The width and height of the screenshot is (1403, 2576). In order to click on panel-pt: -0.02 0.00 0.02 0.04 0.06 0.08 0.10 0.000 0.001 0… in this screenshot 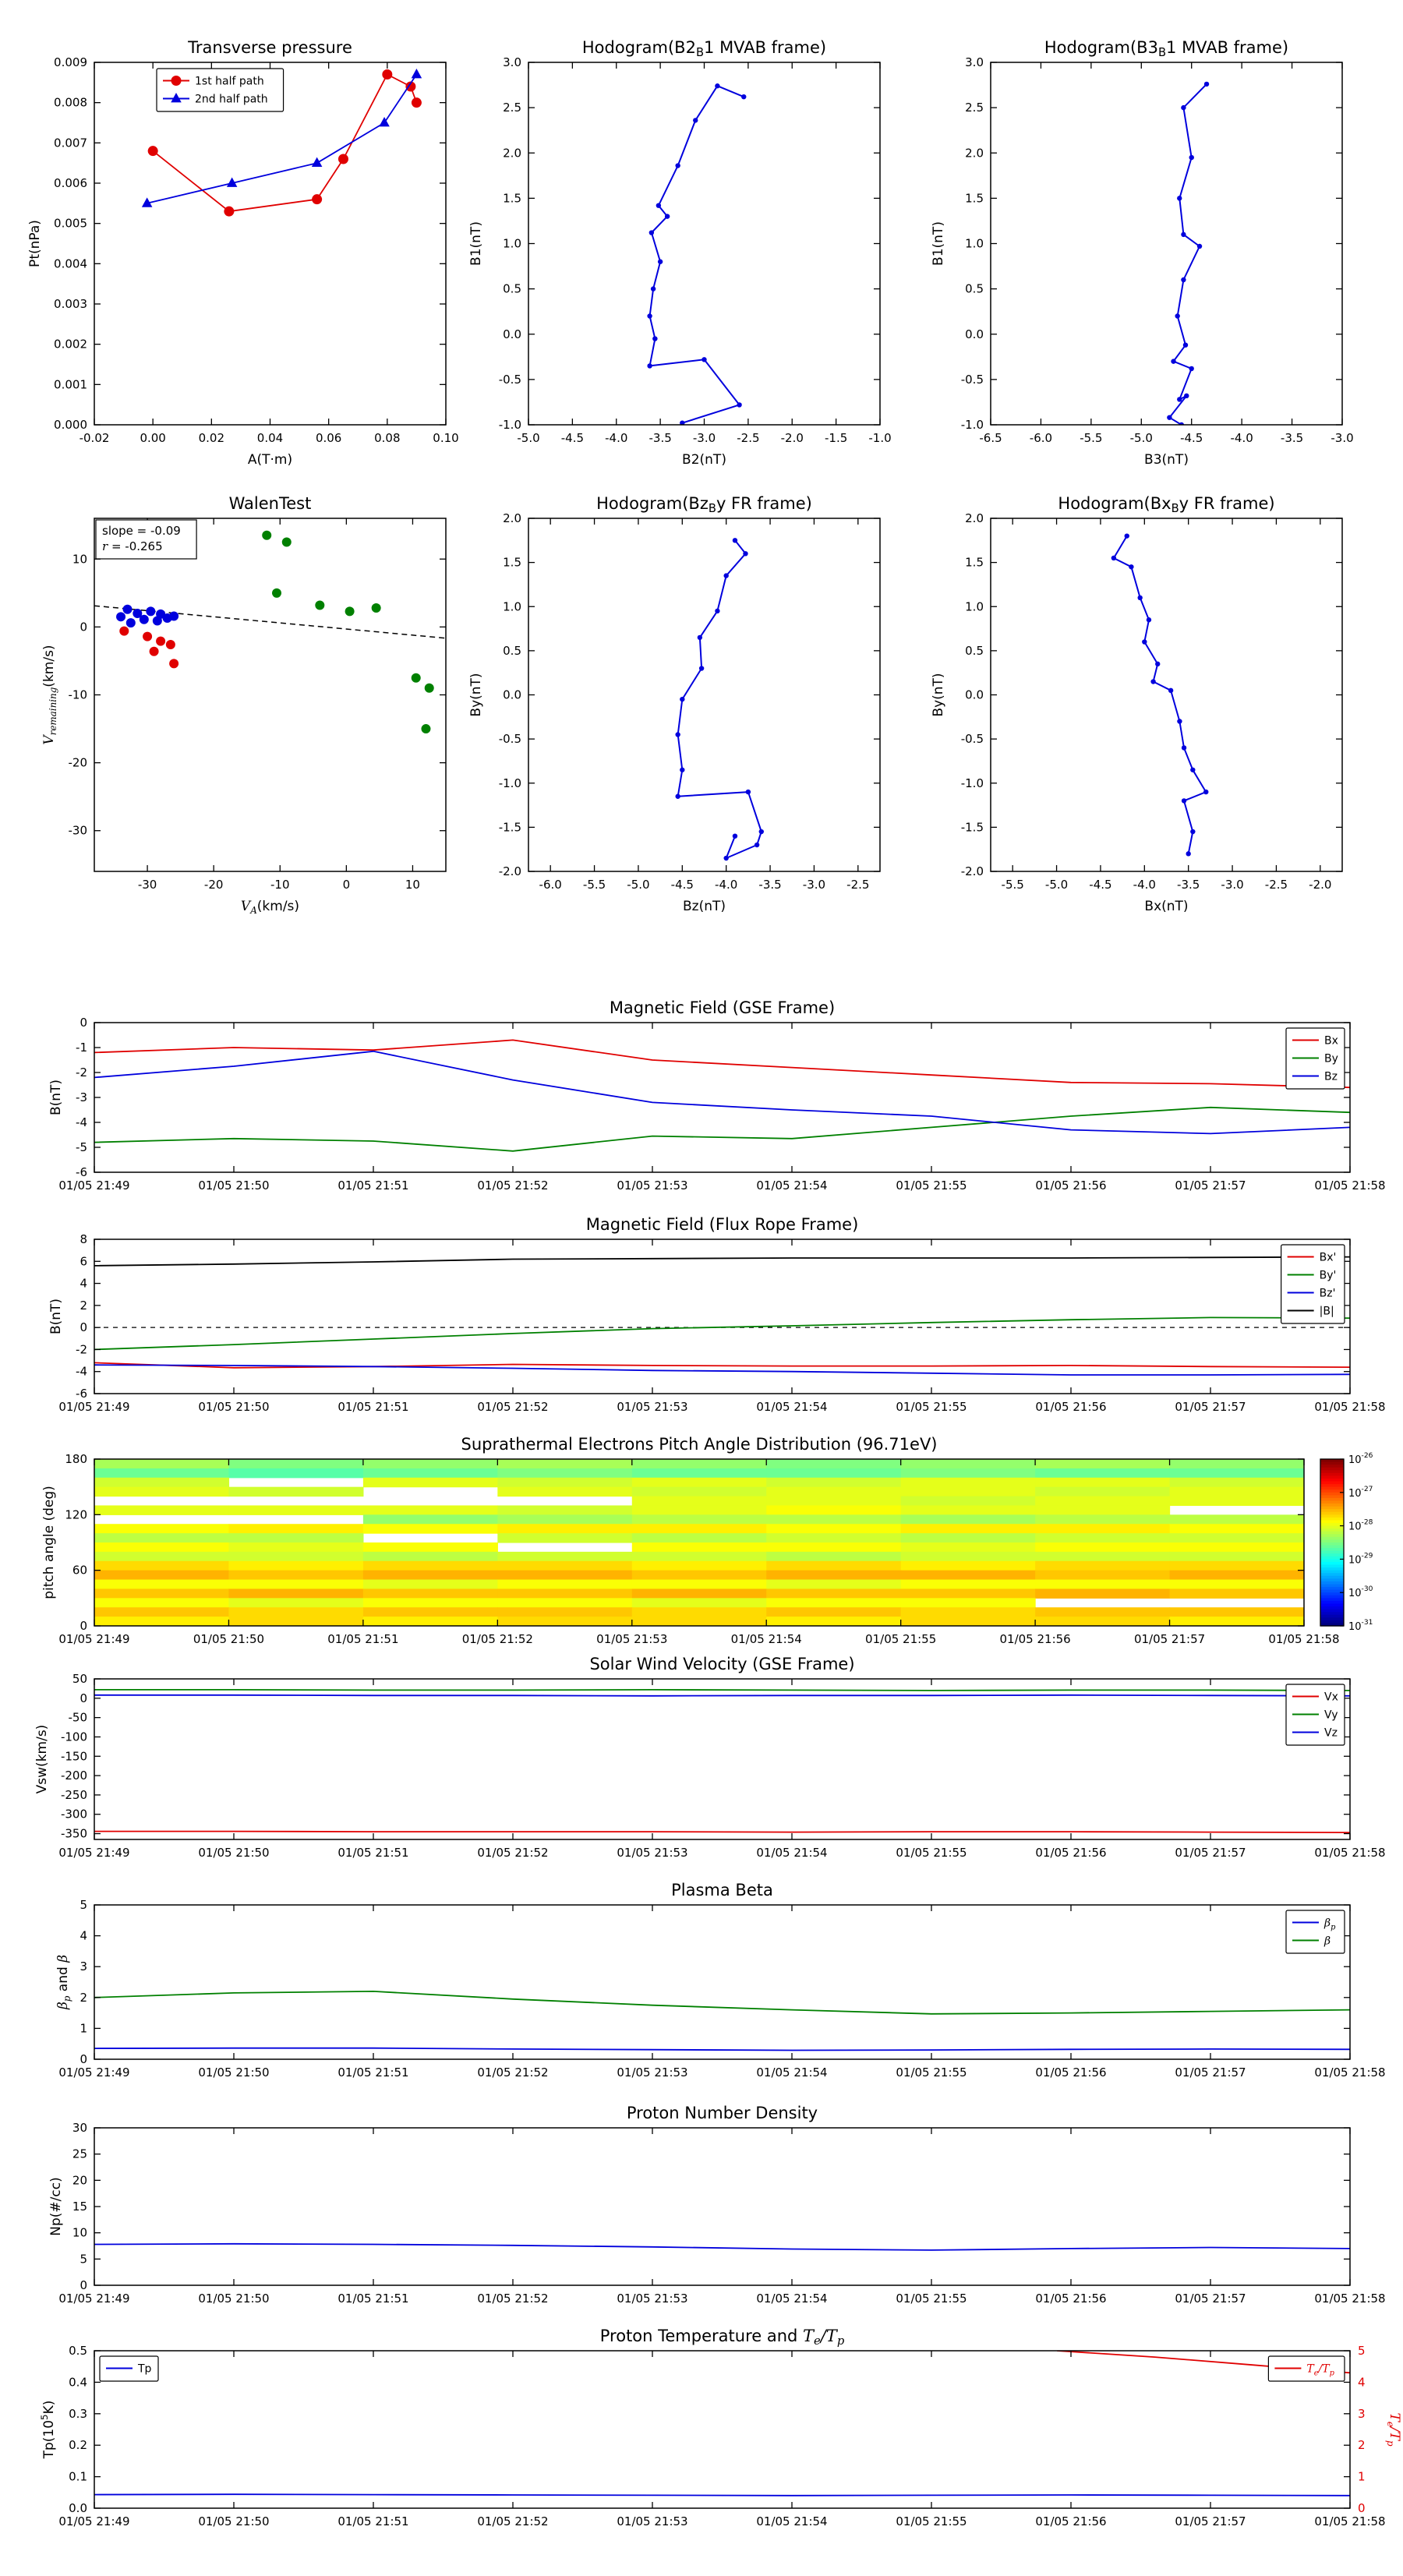, I will do `click(243, 253)`.